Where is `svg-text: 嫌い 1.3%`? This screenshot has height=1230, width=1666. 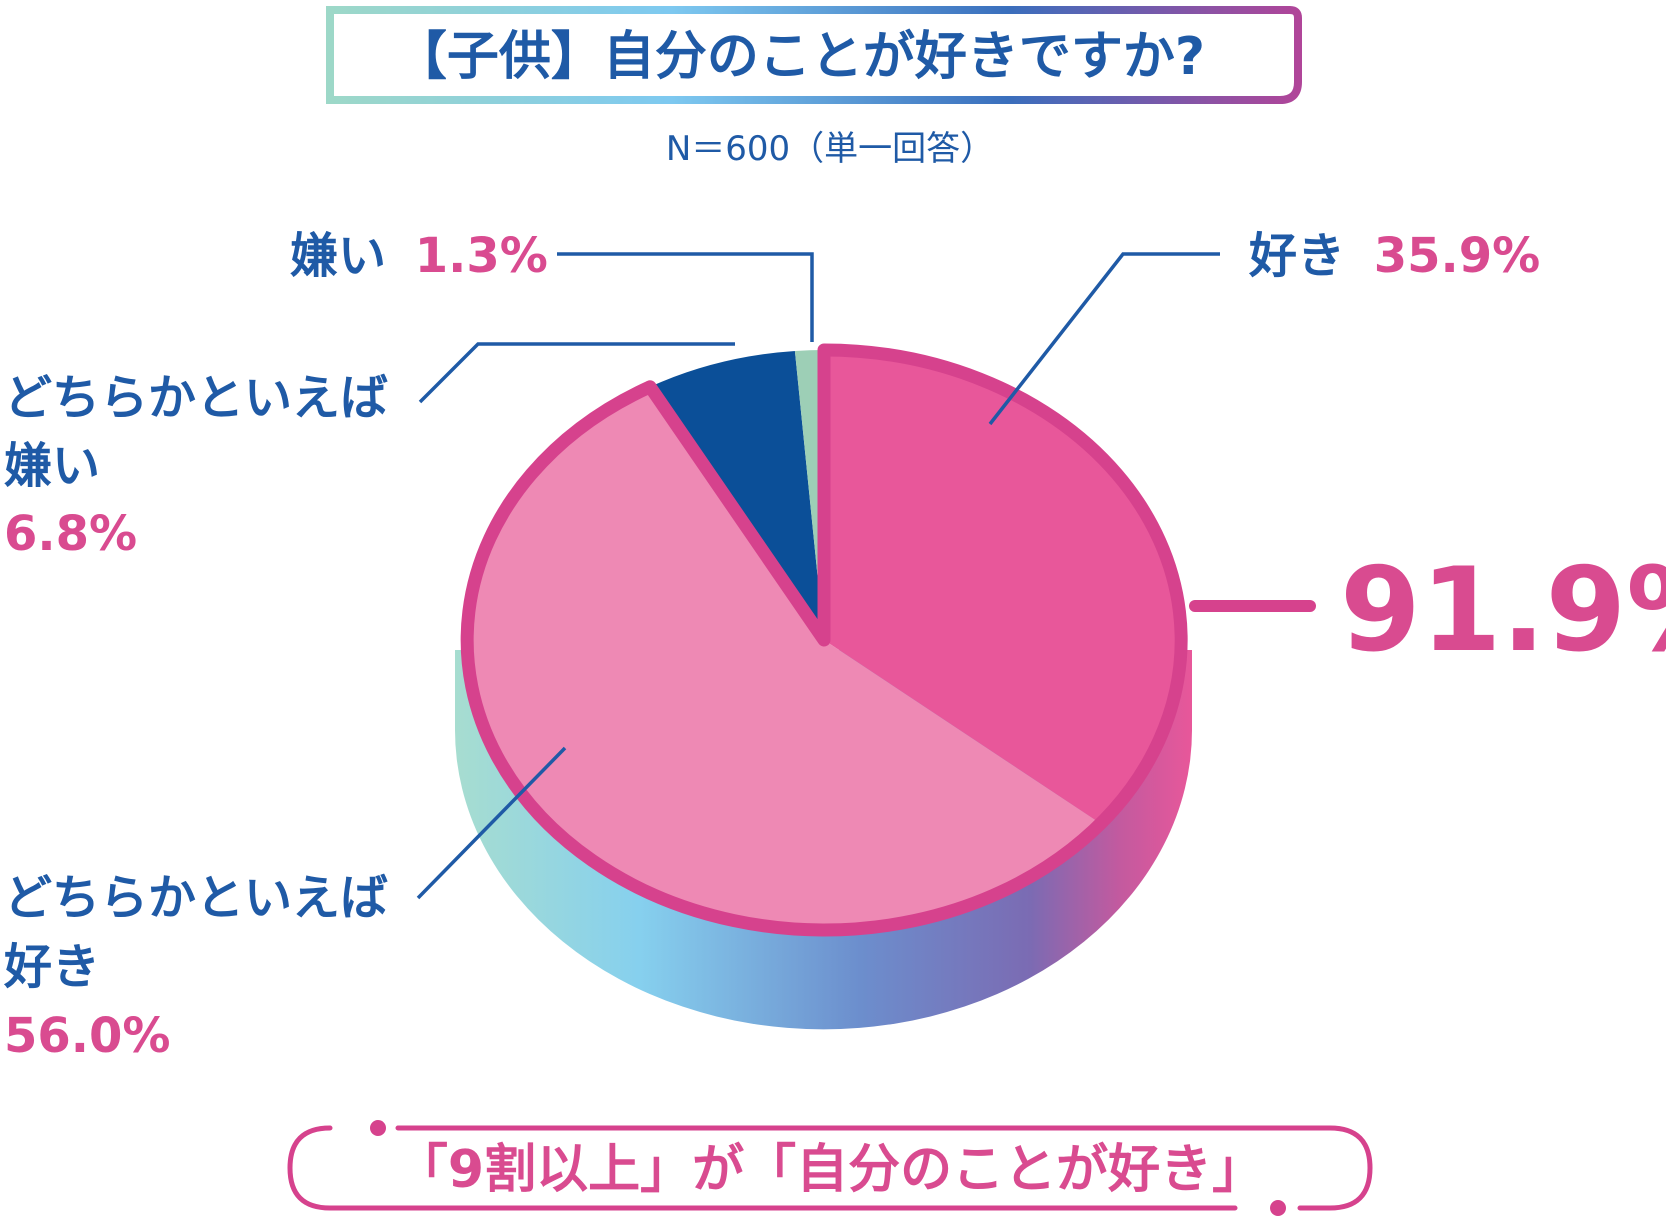
svg-text: 嫌い 1.3% is located at coordinates (419, 256).